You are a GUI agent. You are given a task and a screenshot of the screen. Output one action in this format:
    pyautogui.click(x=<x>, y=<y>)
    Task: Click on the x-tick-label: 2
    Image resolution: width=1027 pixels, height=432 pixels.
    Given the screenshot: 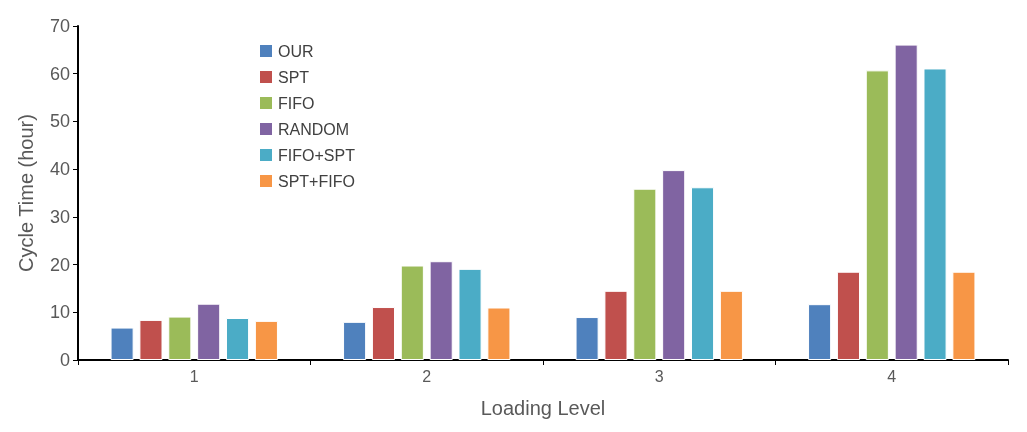 What is the action you would take?
    pyautogui.click(x=427, y=376)
    